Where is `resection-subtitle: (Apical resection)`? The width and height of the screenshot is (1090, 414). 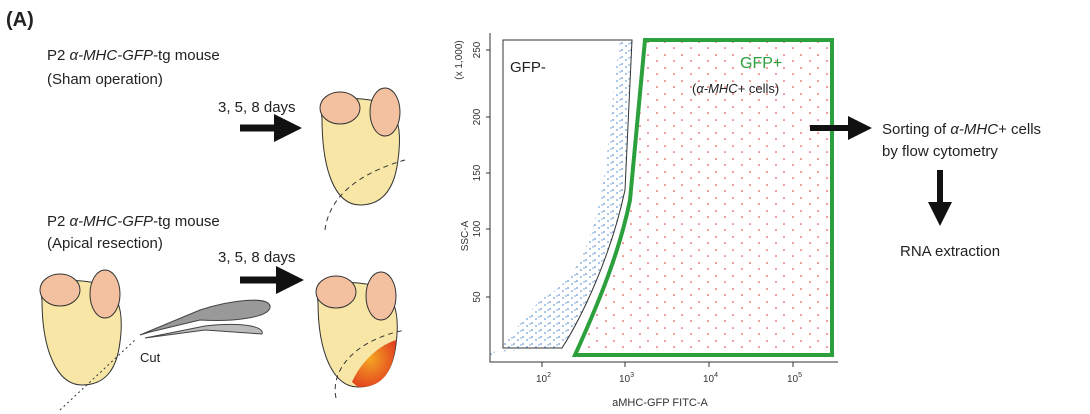 resection-subtitle: (Apical resection) is located at coordinates (105, 243).